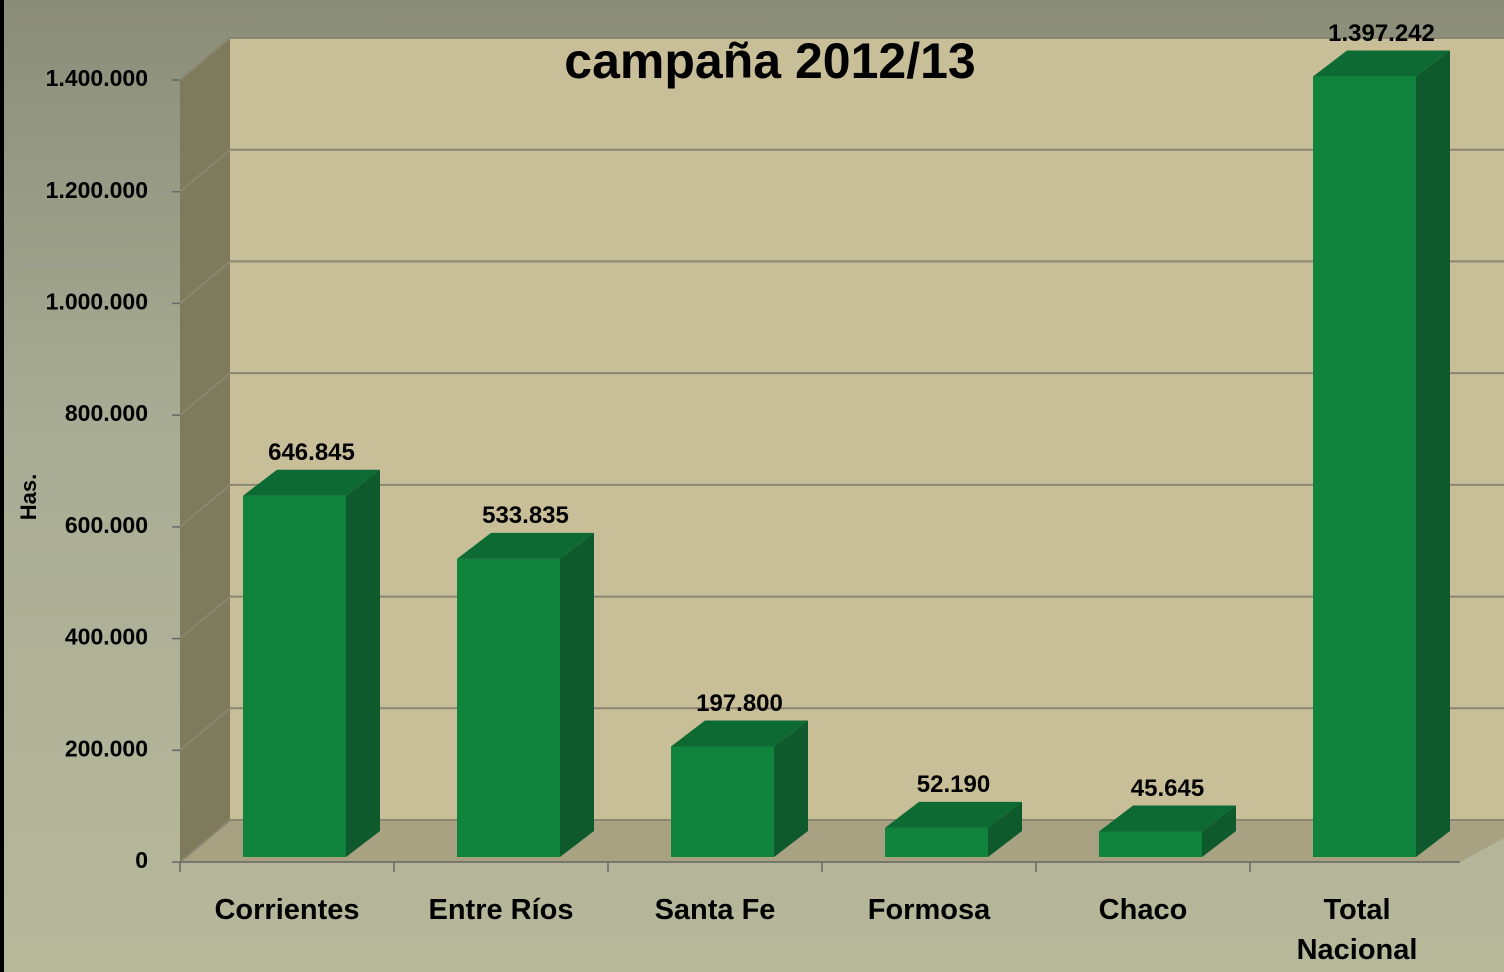  Describe the element at coordinates (2, 486) in the screenshot. I see `edge` at that location.